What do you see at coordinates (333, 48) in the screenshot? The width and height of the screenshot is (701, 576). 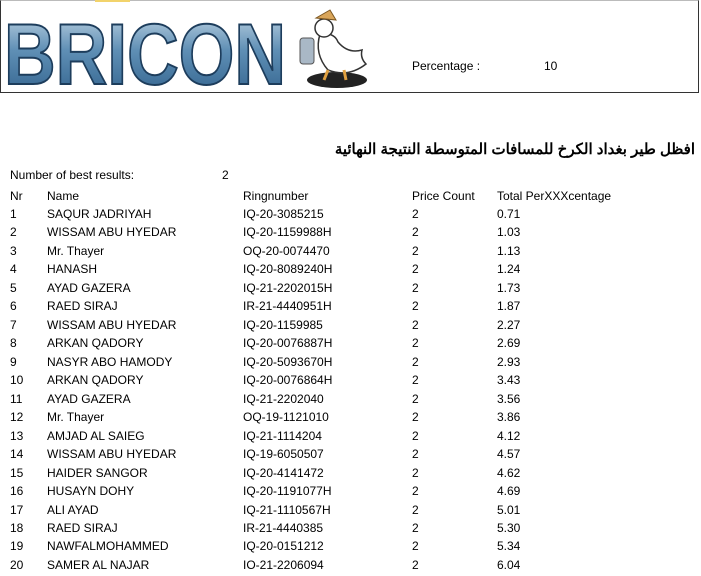 I see `pigeon-mascot-icon` at bounding box center [333, 48].